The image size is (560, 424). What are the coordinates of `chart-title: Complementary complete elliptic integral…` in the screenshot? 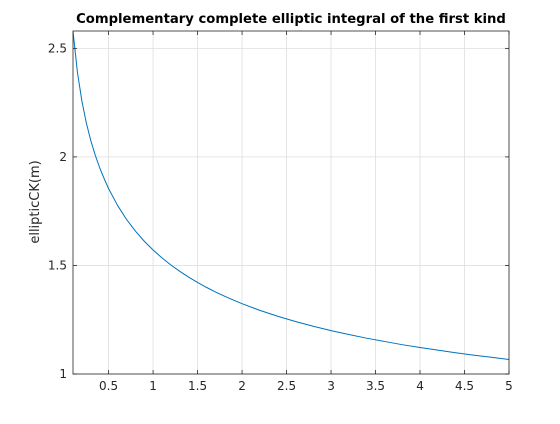 It's located at (291, 19).